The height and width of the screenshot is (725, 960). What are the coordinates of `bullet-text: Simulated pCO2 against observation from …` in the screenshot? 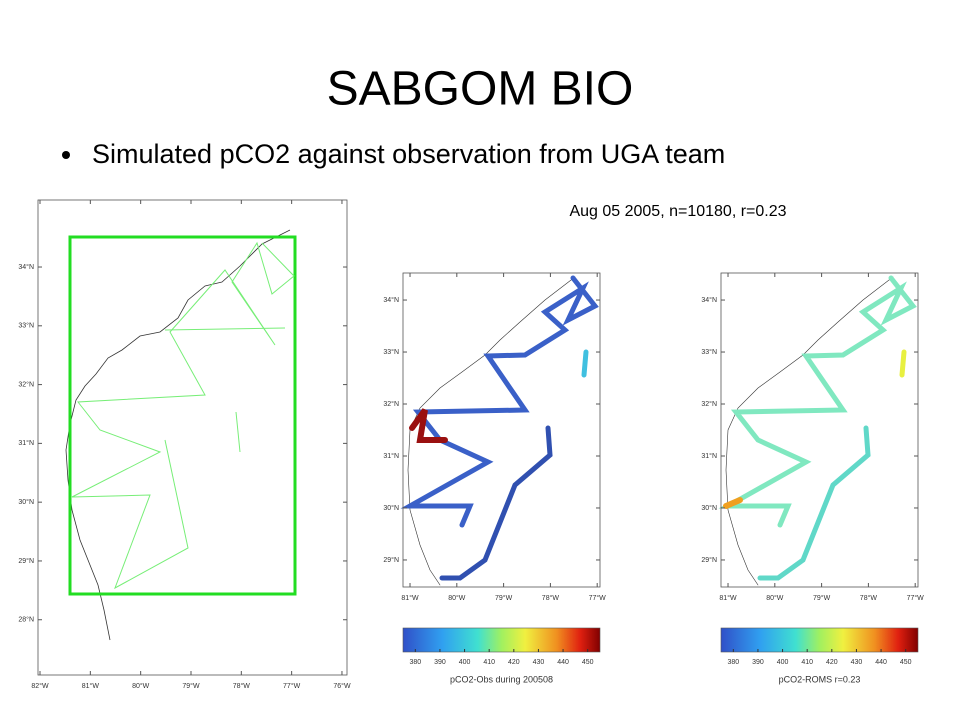 It's located at (408, 154).